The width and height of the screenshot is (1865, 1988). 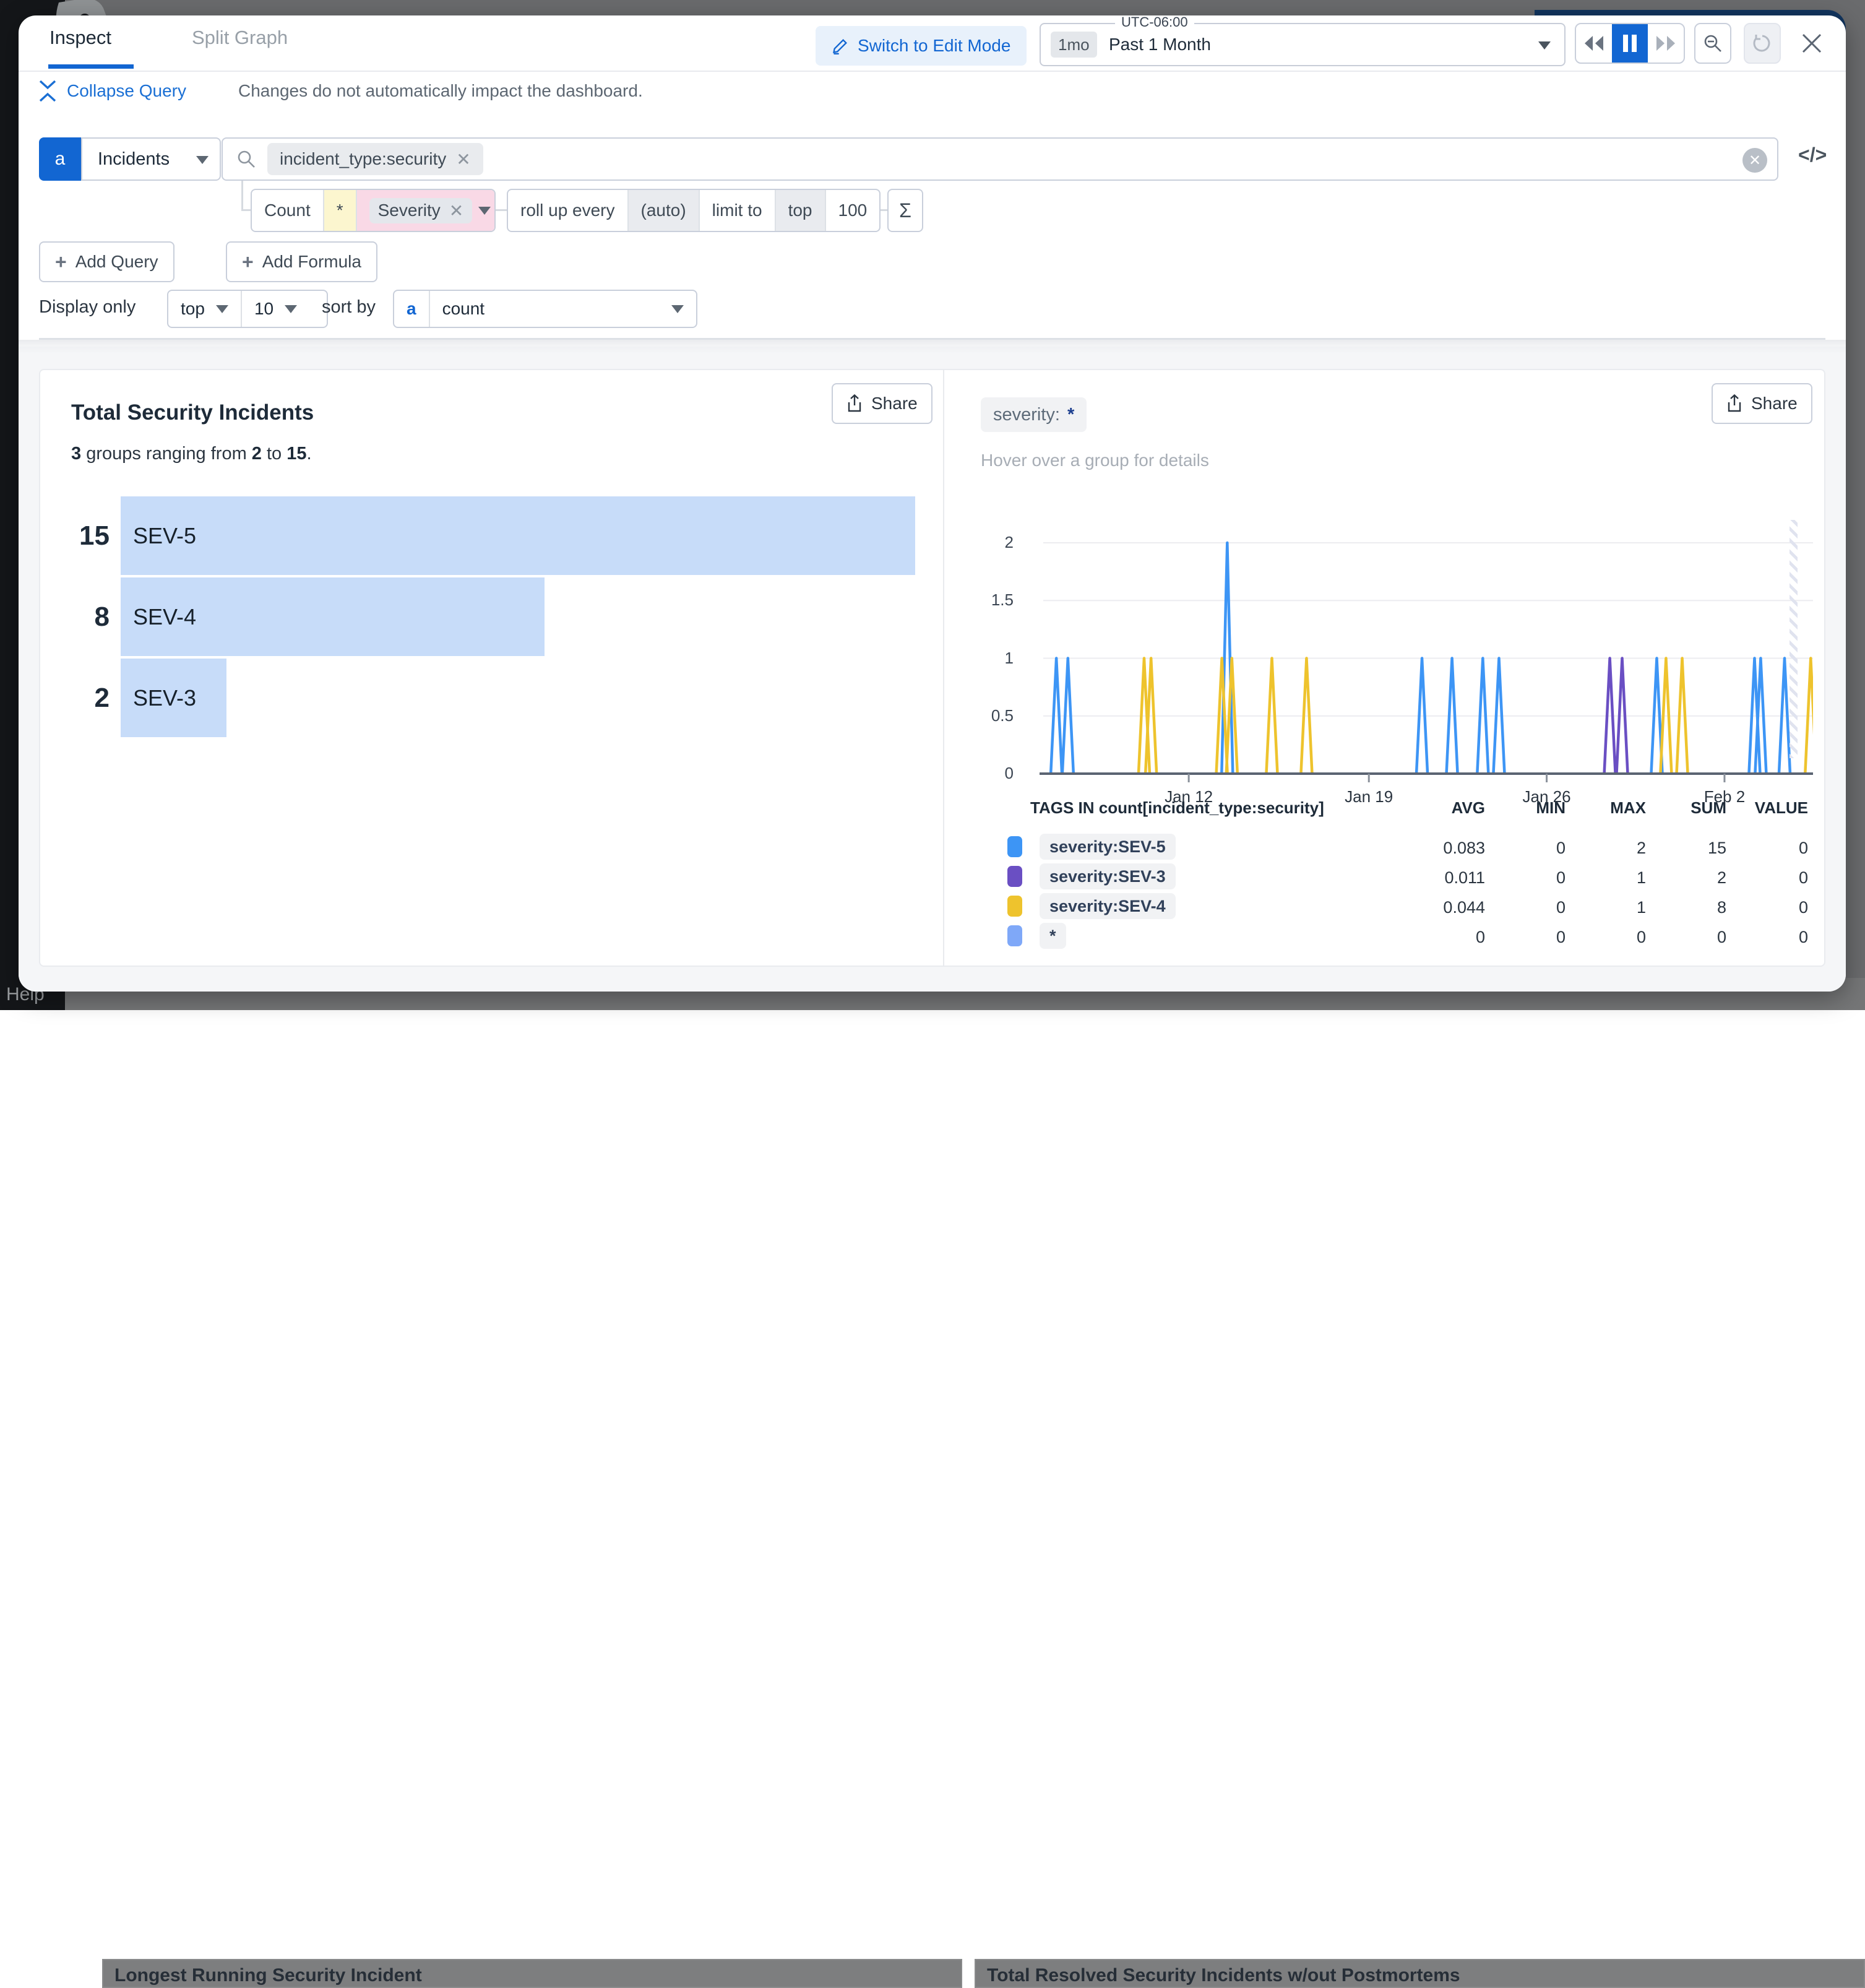 I want to click on remove-group-icon: ✕, so click(x=456, y=211).